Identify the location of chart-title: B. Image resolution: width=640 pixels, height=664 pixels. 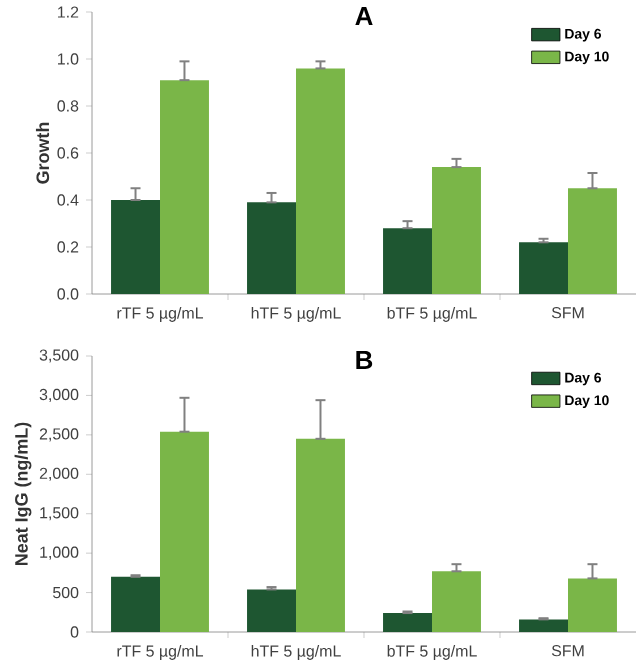
(364, 360).